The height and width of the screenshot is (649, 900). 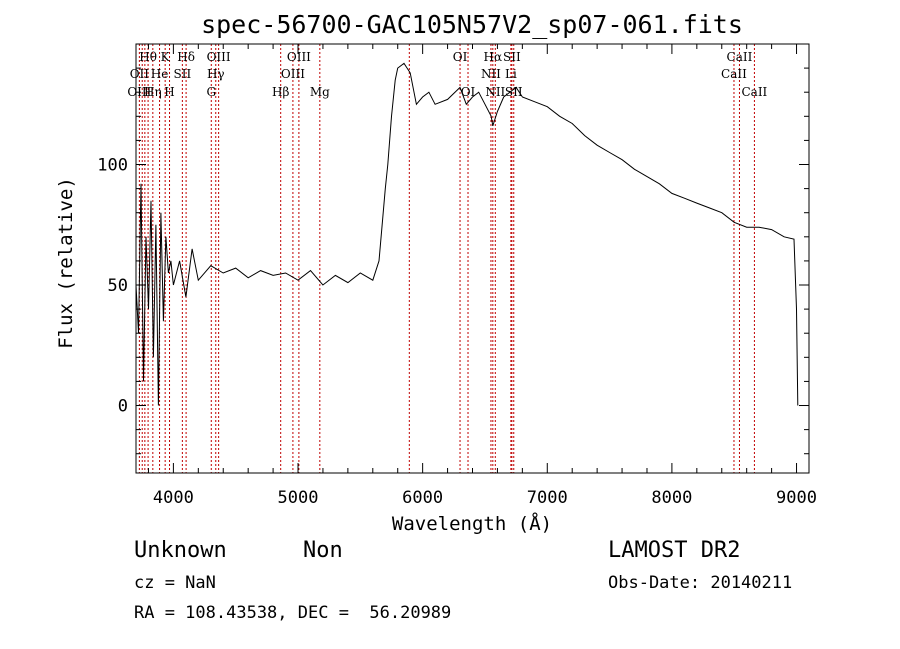 What do you see at coordinates (320, 92) in the screenshot?
I see `emission-line-label: Mg` at bounding box center [320, 92].